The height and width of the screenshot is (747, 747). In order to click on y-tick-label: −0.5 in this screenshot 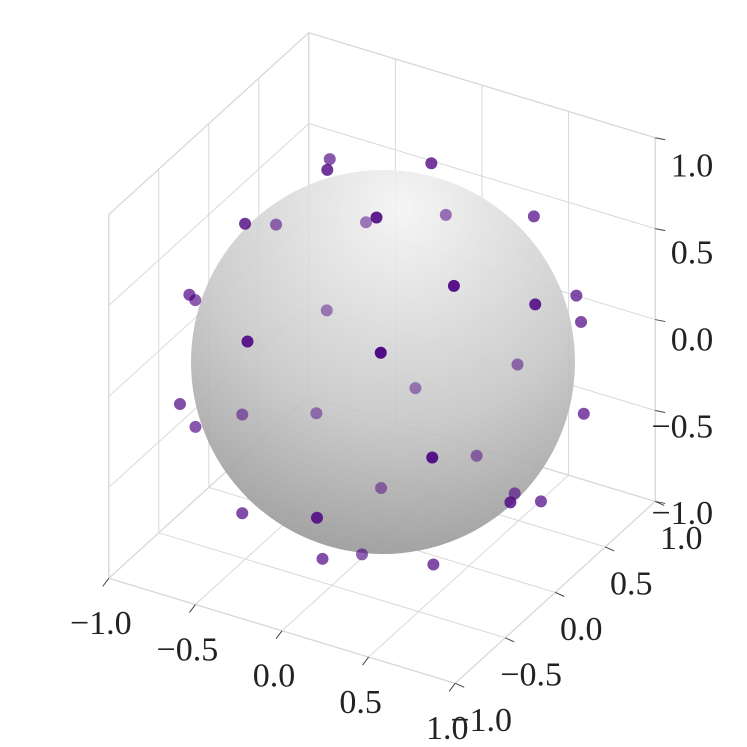, I will do `click(531, 675)`.